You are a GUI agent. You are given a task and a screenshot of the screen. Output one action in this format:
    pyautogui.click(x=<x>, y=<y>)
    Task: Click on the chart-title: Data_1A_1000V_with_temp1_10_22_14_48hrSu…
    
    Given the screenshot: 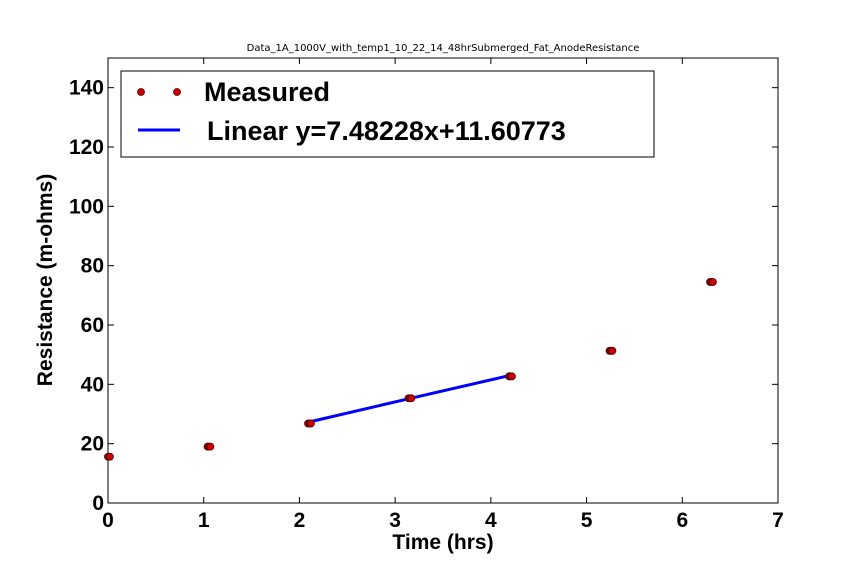 What is the action you would take?
    pyautogui.click(x=443, y=48)
    